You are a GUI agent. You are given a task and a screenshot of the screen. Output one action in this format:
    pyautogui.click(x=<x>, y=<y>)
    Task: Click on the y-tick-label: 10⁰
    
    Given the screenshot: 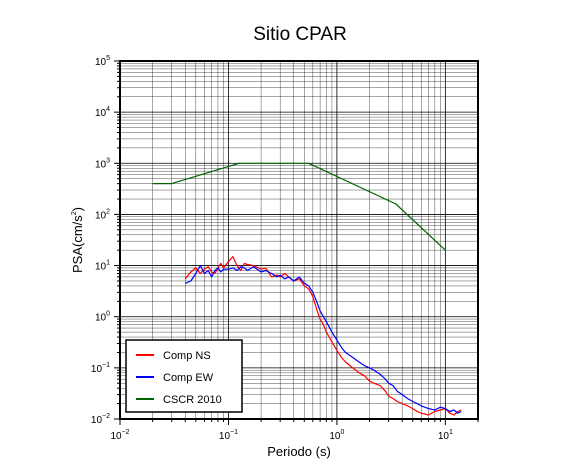 What is the action you would take?
    pyautogui.click(x=102, y=317)
    